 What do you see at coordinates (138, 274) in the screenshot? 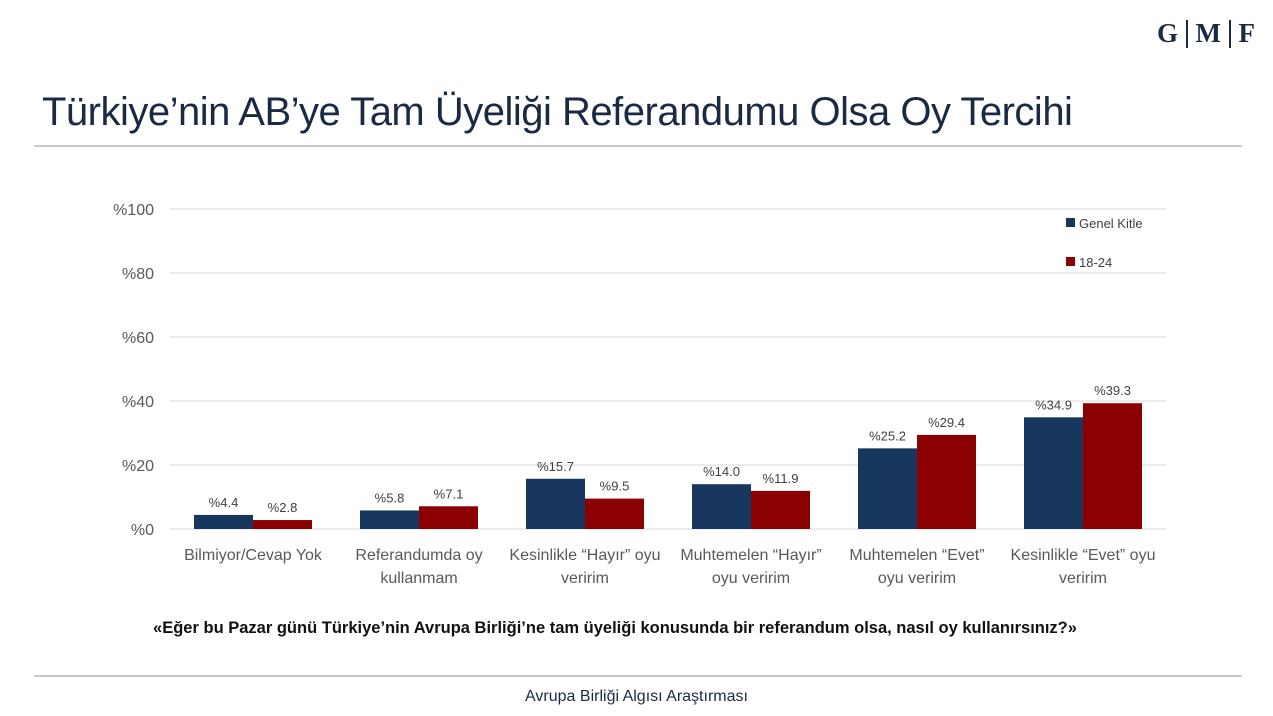
I see `y-tick-label: %80` at bounding box center [138, 274].